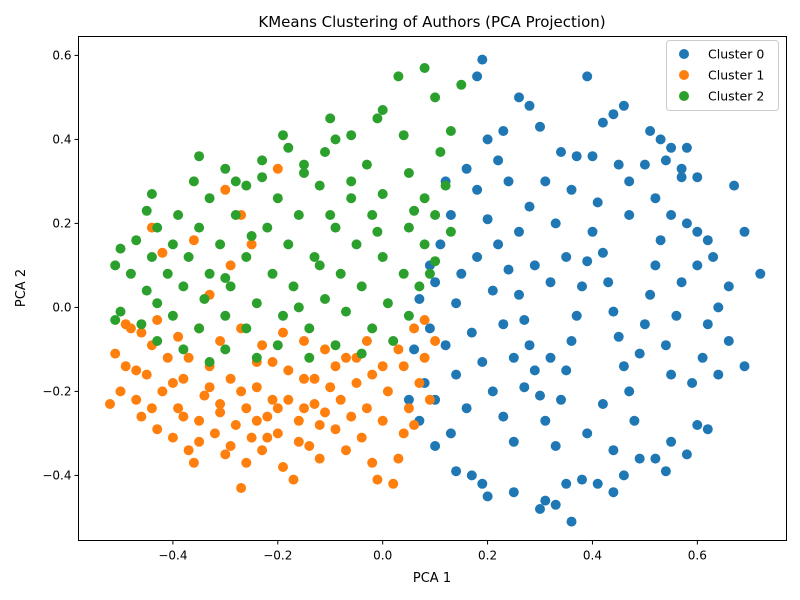 Image resolution: width=800 pixels, height=600 pixels. What do you see at coordinates (61, 223) in the screenshot?
I see `y-tick-label: 0.2` at bounding box center [61, 223].